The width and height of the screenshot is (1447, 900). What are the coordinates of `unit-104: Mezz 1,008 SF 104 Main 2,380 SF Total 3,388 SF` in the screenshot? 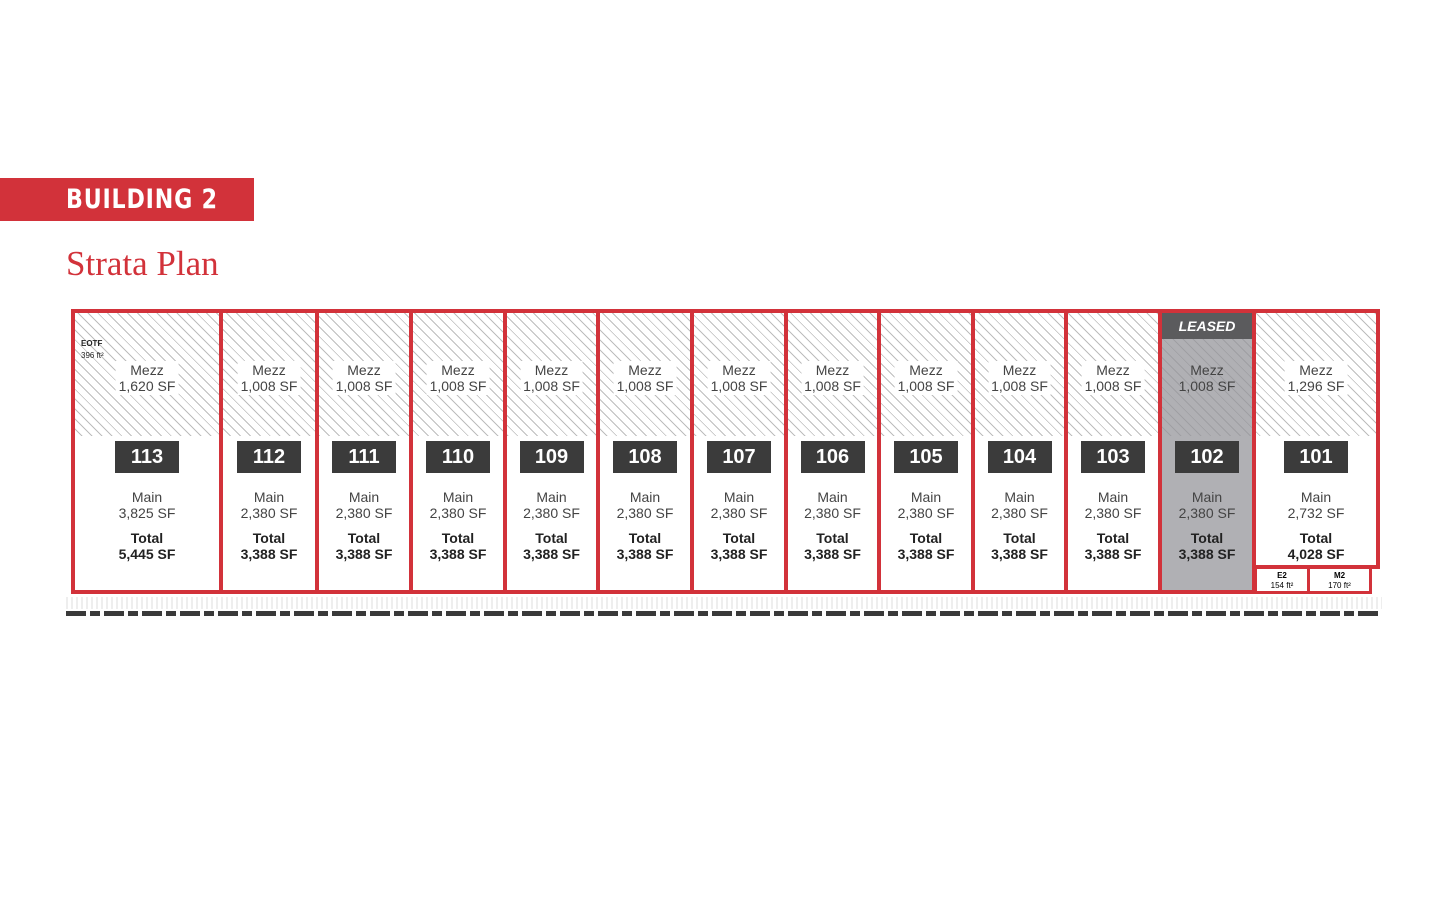 It's located at (1019, 451).